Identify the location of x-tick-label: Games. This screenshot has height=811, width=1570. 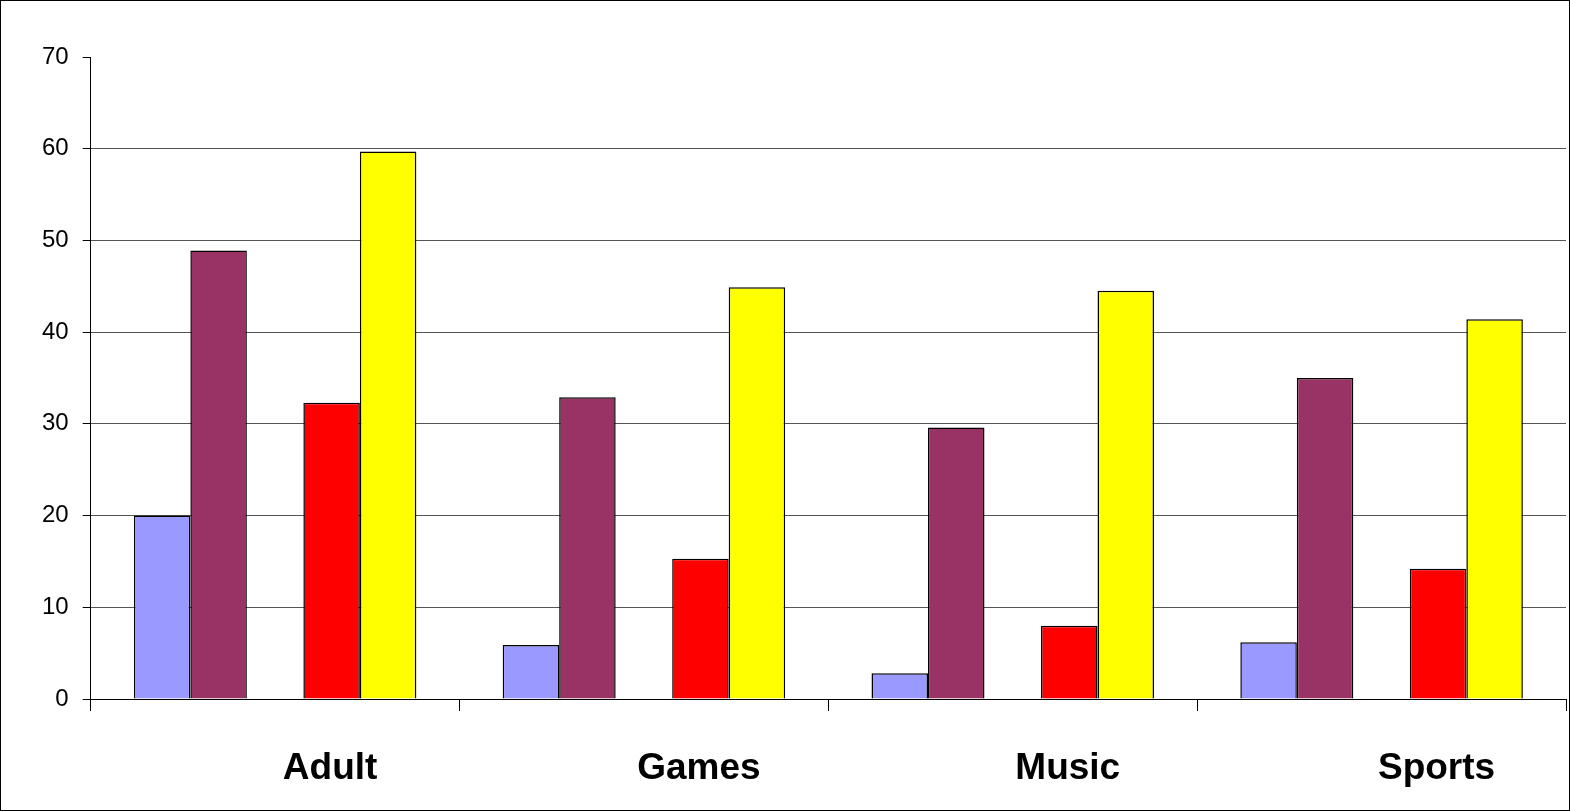
(699, 767).